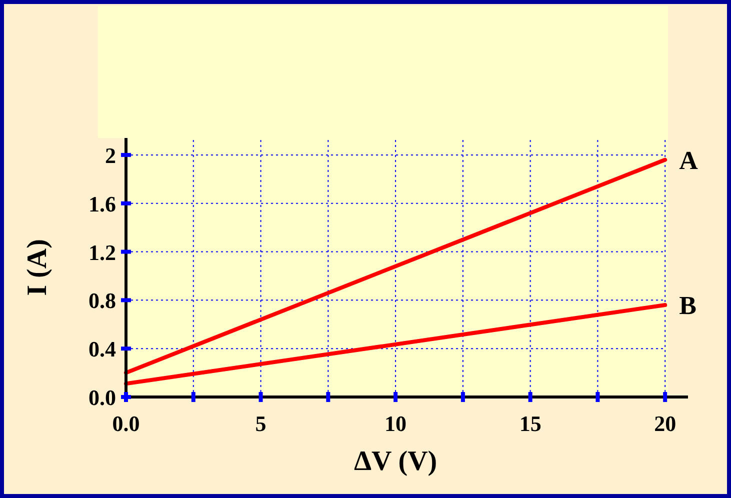 Image resolution: width=731 pixels, height=498 pixels. What do you see at coordinates (102, 349) in the screenshot?
I see `y-tick-label: 0.4` at bounding box center [102, 349].